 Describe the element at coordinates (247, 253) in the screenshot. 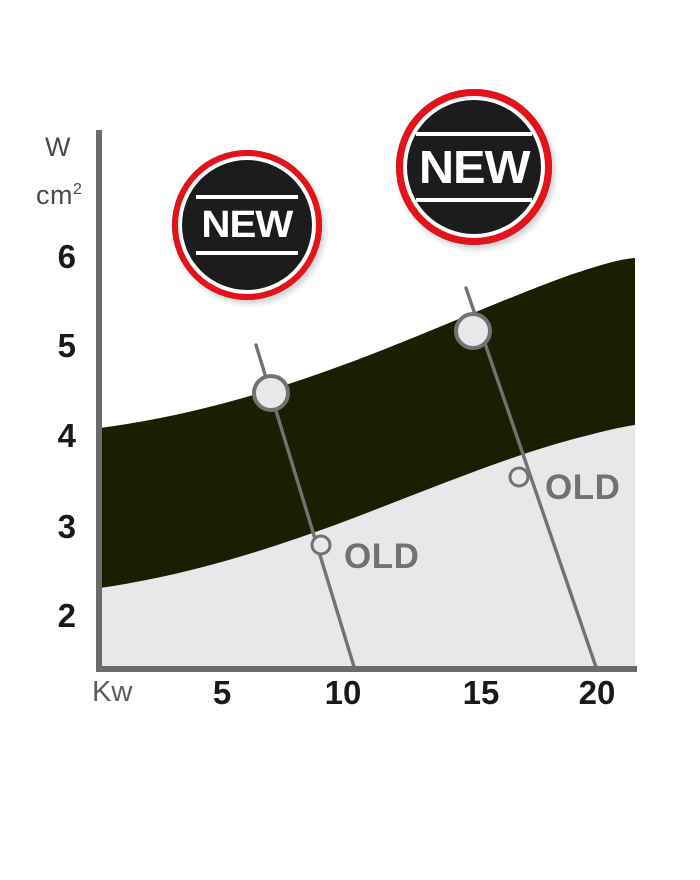

I see `new-badge-small-rule-bottom` at that location.